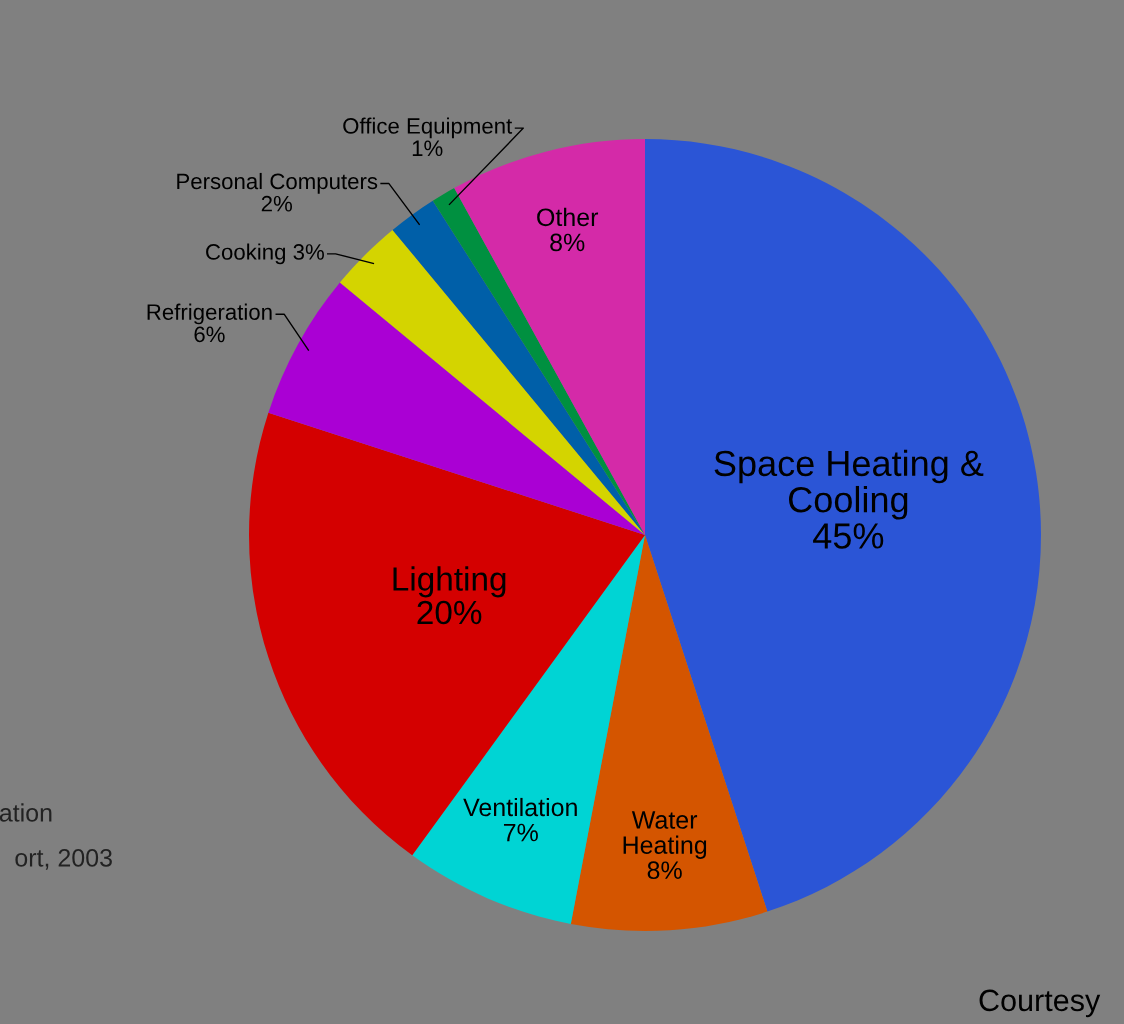 The height and width of the screenshot is (1024, 1124). I want to click on text: ort, 2003, so click(63, 859).